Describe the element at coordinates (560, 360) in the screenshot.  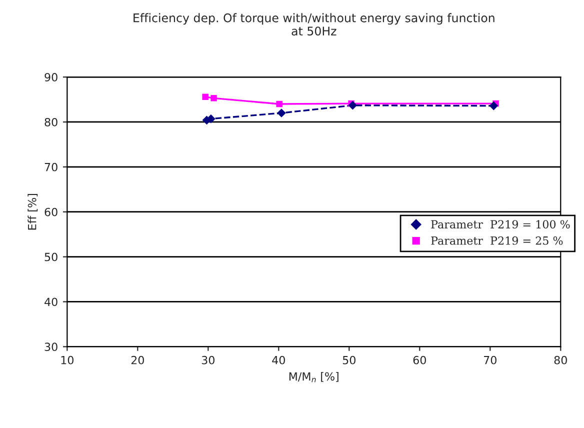
I see `x-tick-label: 80` at that location.